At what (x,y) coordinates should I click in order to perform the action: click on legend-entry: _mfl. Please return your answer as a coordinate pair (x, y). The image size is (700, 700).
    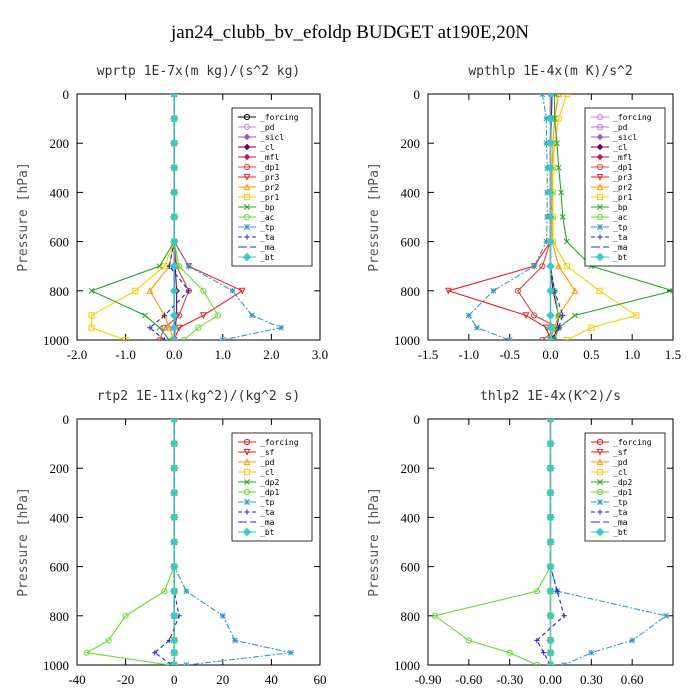
    Looking at the image, I should click on (269, 157).